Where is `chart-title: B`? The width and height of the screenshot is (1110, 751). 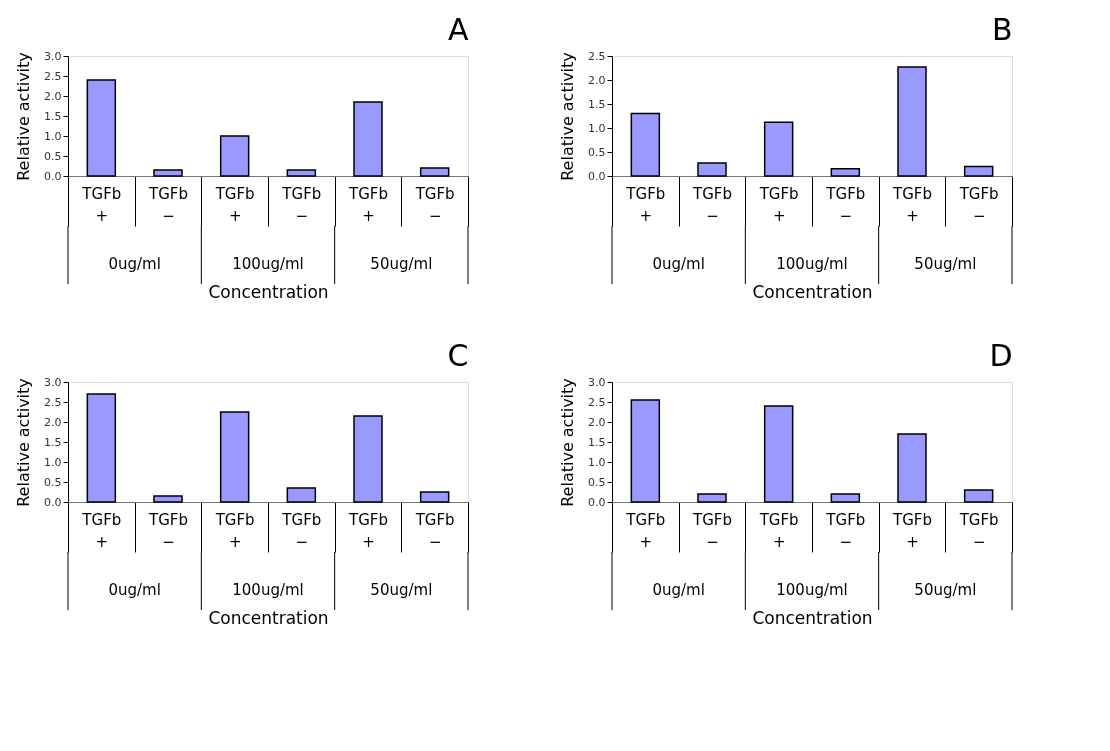 chart-title: B is located at coordinates (1002, 29).